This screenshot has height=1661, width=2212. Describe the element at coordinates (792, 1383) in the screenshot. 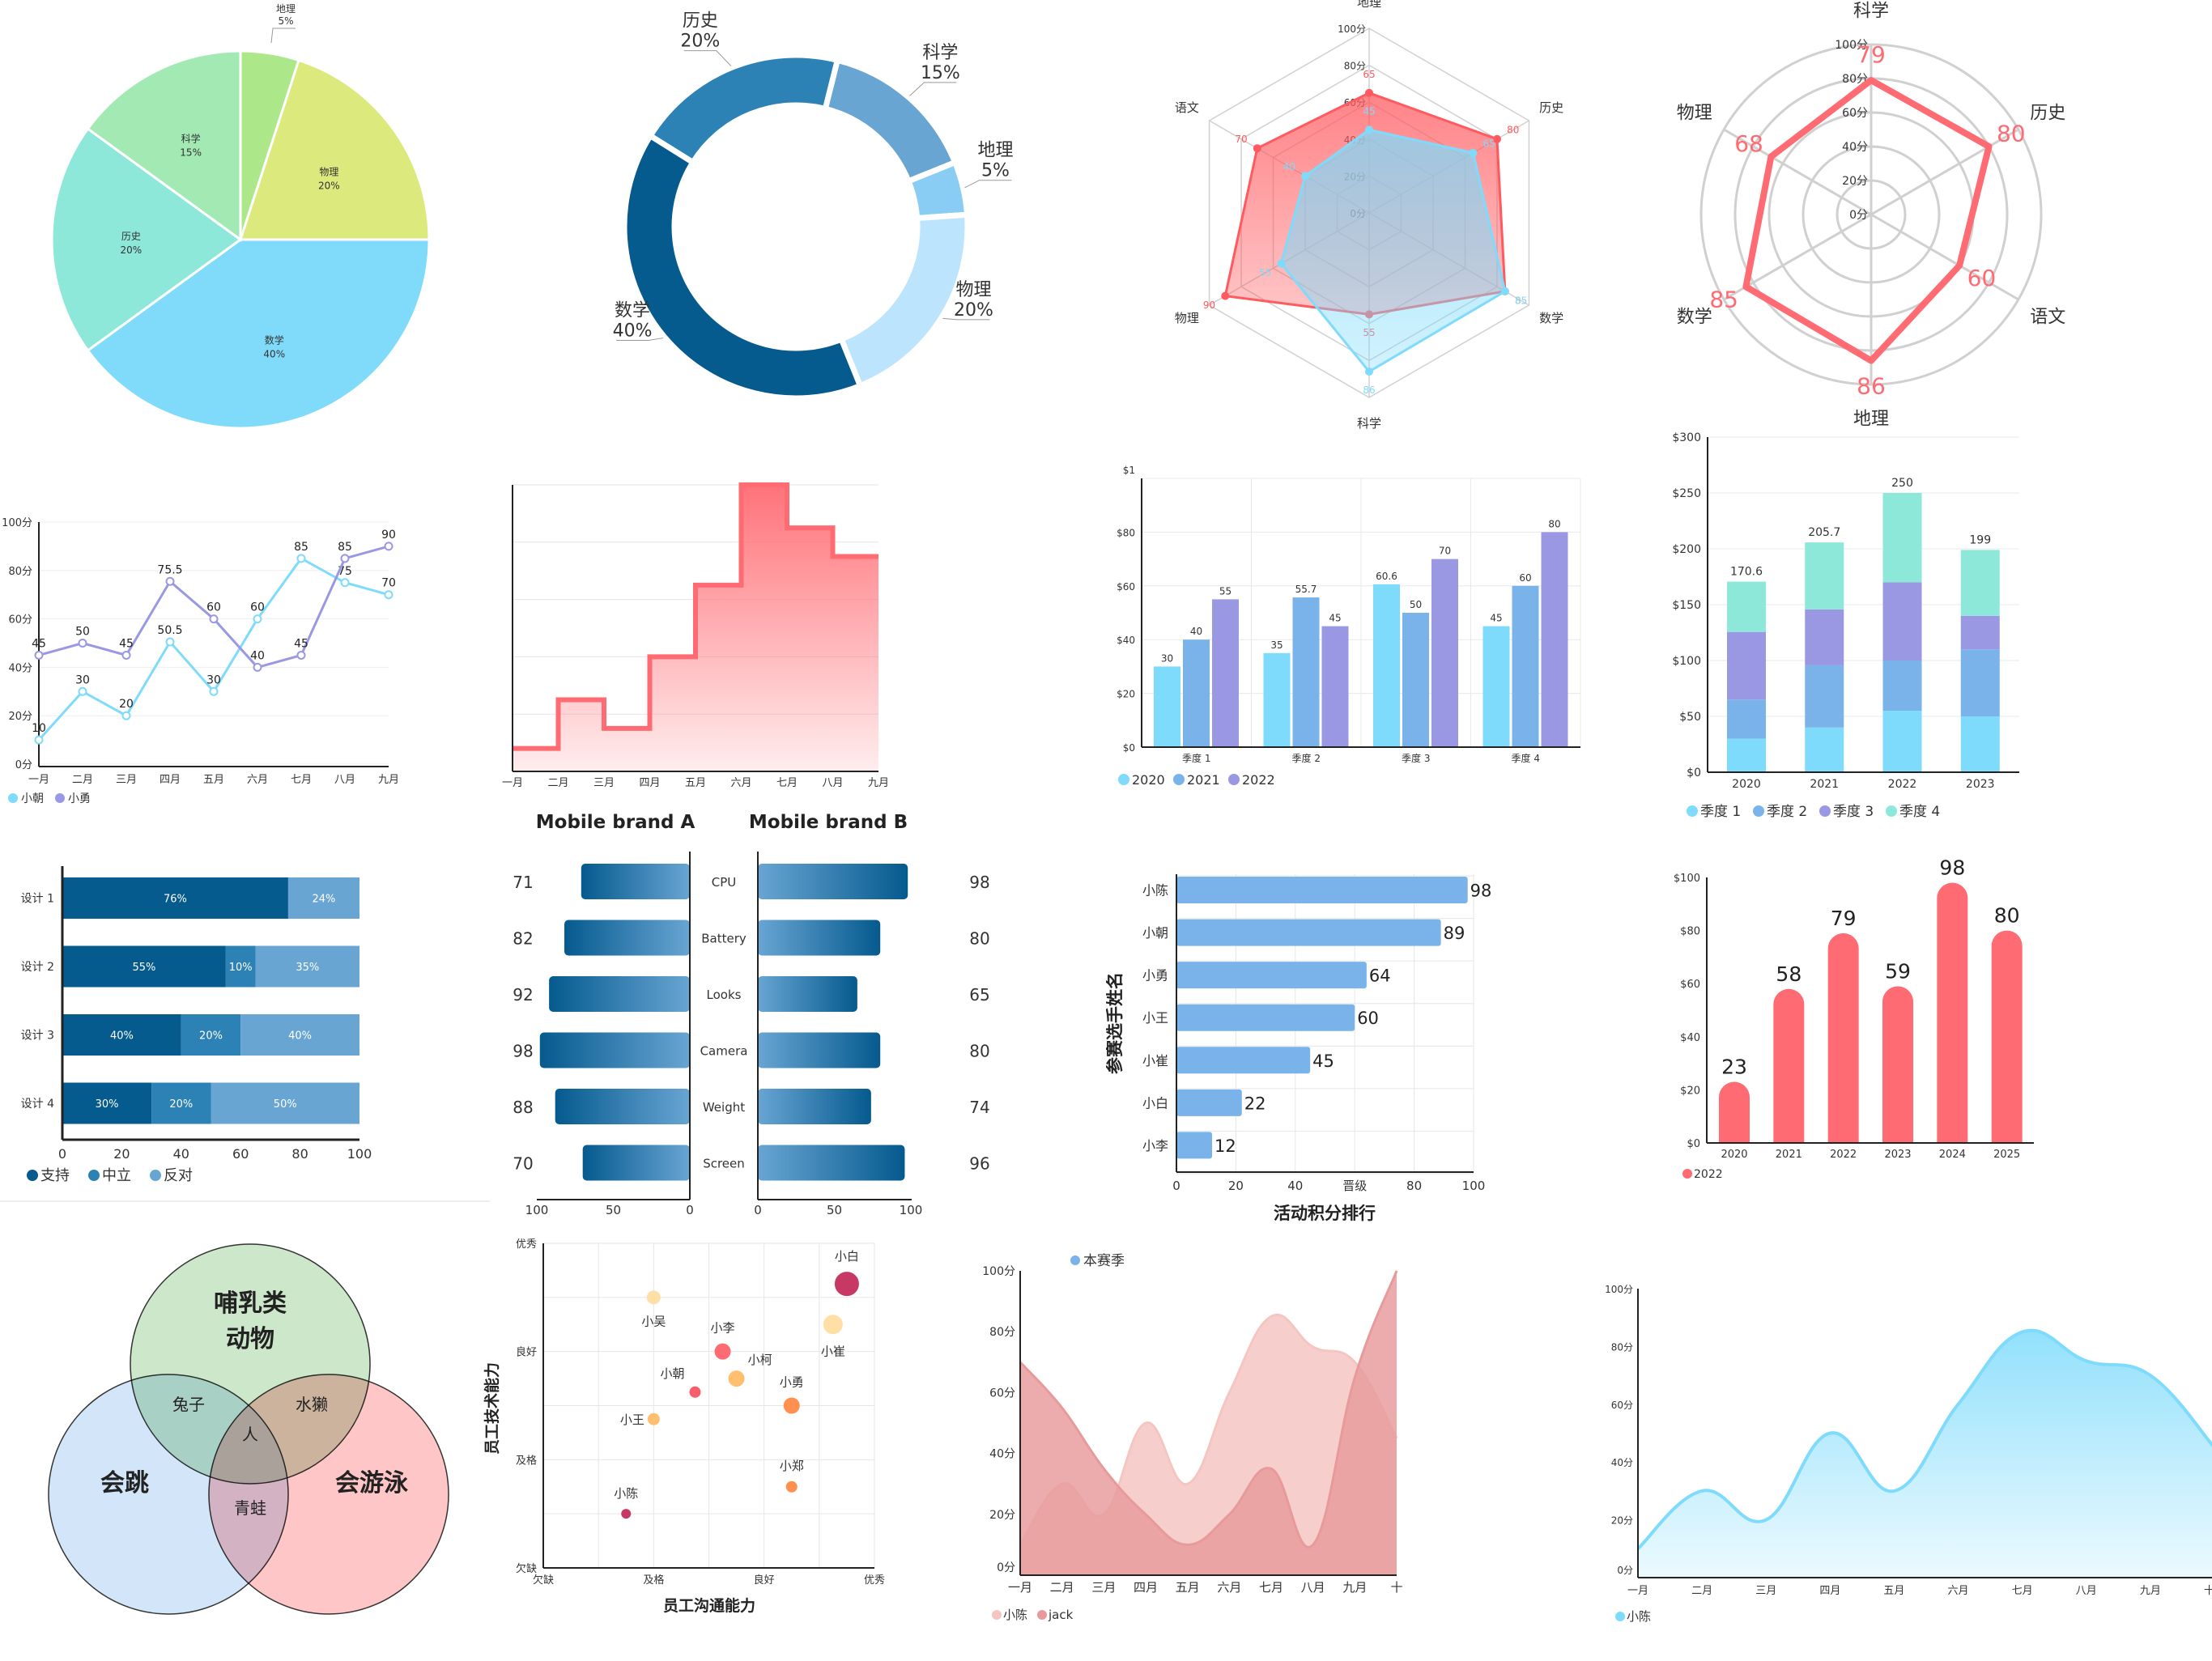

I see `bubble-label: 小勇` at that location.